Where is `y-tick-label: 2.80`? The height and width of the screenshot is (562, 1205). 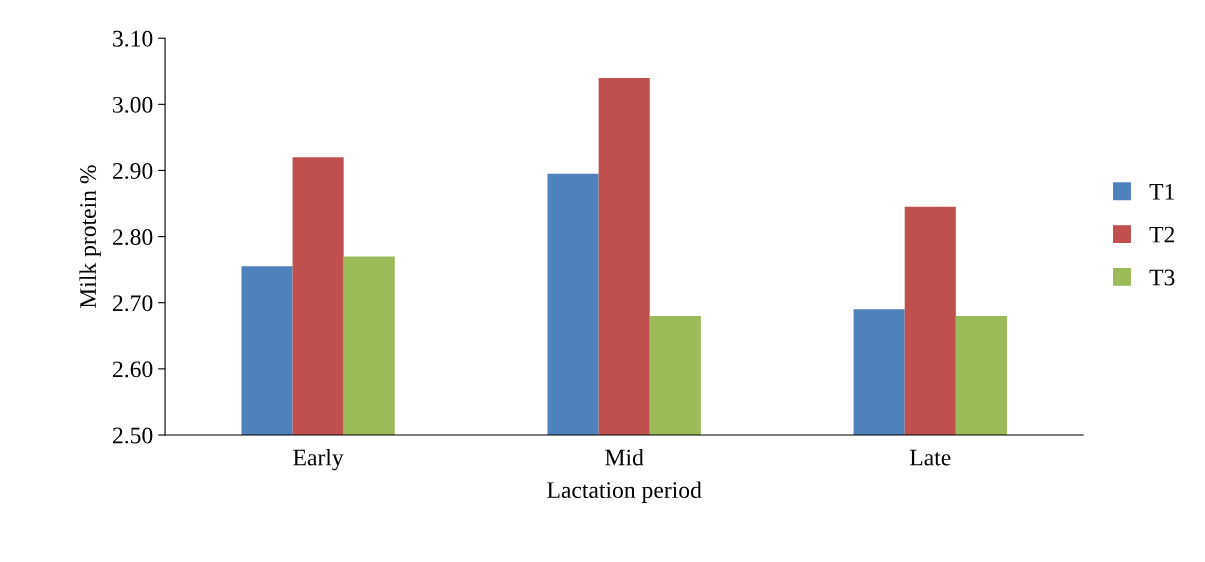
y-tick-label: 2.80 is located at coordinates (133, 237).